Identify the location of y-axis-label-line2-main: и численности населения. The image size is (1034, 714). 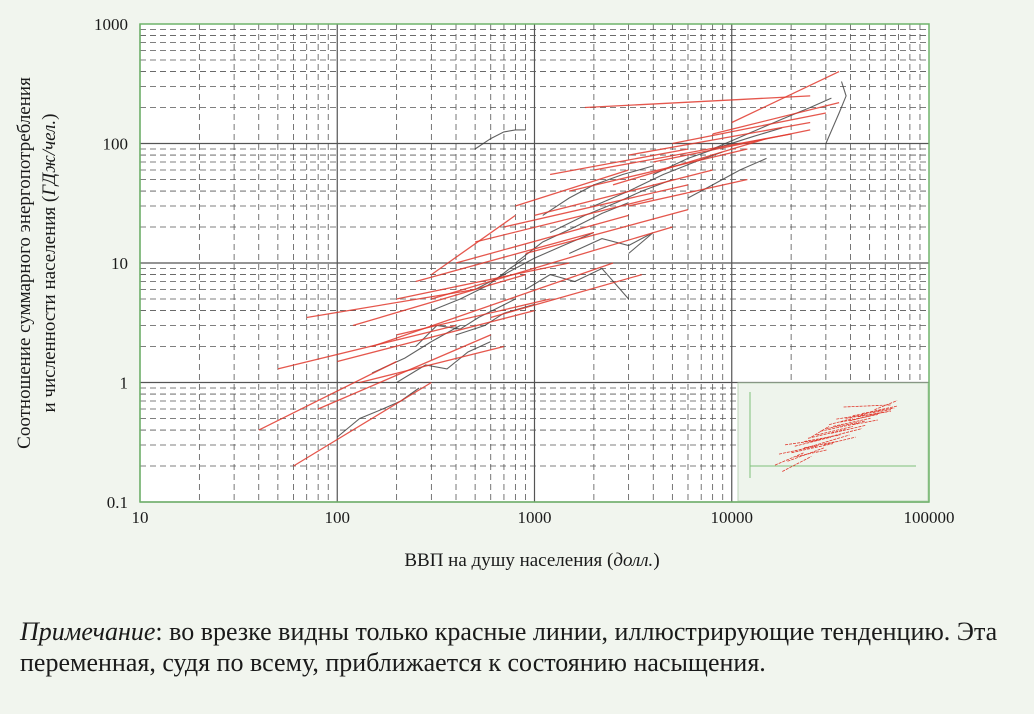
(49, 310).